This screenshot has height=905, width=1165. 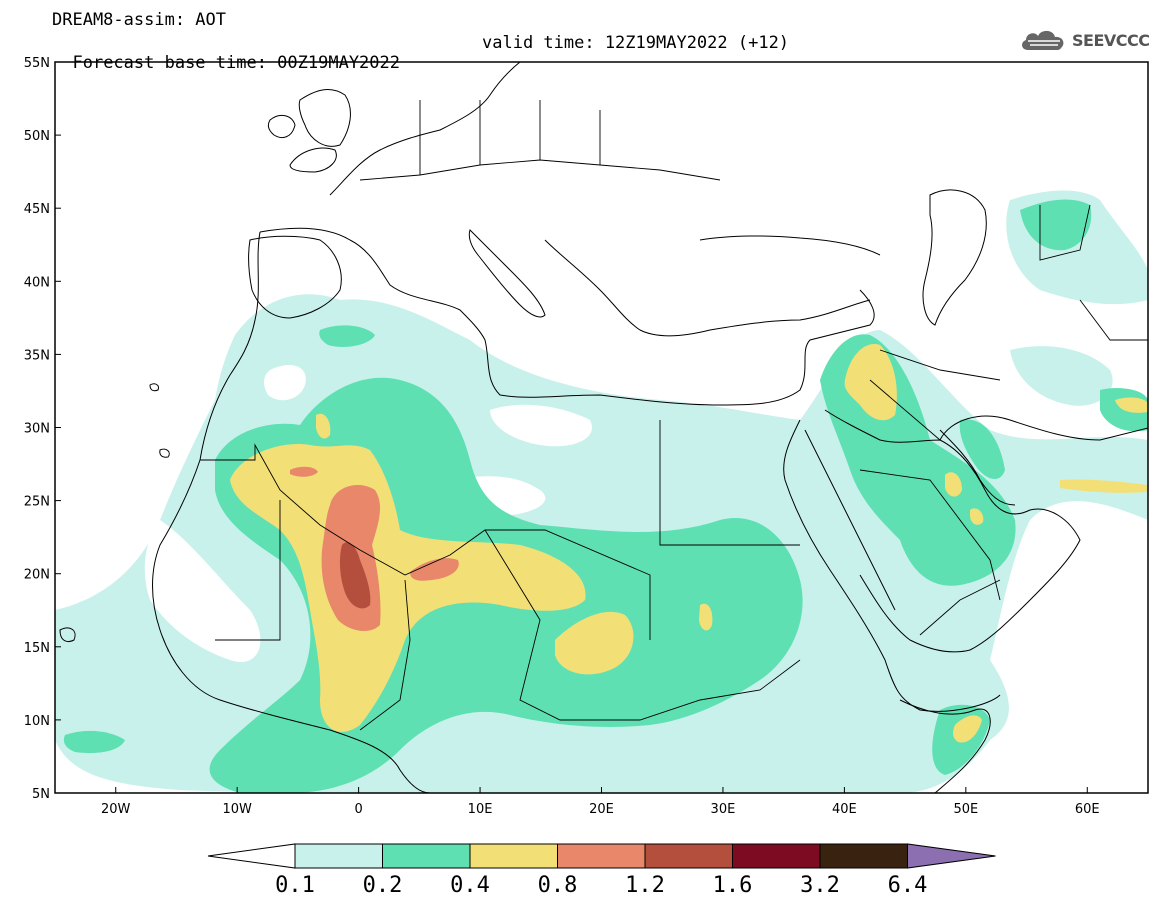 What do you see at coordinates (844, 809) in the screenshot?
I see `lon-tick-label: 40E` at bounding box center [844, 809].